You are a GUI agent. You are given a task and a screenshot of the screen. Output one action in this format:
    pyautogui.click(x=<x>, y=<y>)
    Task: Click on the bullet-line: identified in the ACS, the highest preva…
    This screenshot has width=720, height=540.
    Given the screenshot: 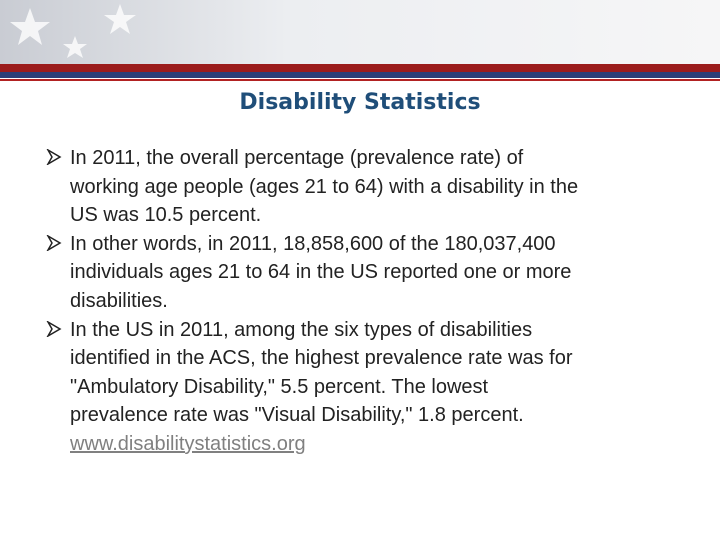 What is the action you would take?
    pyautogui.click(x=321, y=358)
    